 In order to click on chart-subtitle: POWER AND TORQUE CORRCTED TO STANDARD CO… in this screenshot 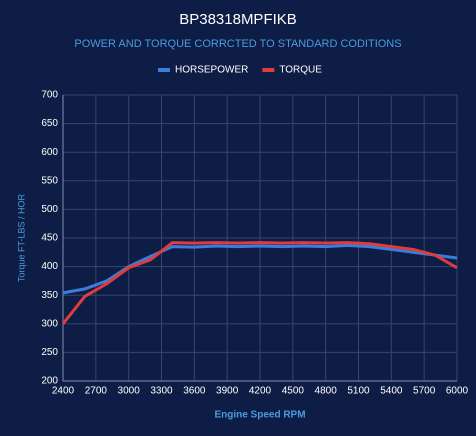, I will do `click(237, 44)`.